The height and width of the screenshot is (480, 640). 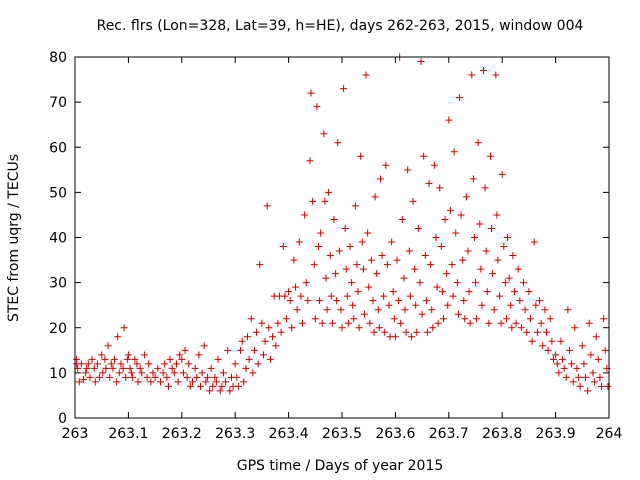 I want to click on x-tick-label: 263.1, so click(x=128, y=434).